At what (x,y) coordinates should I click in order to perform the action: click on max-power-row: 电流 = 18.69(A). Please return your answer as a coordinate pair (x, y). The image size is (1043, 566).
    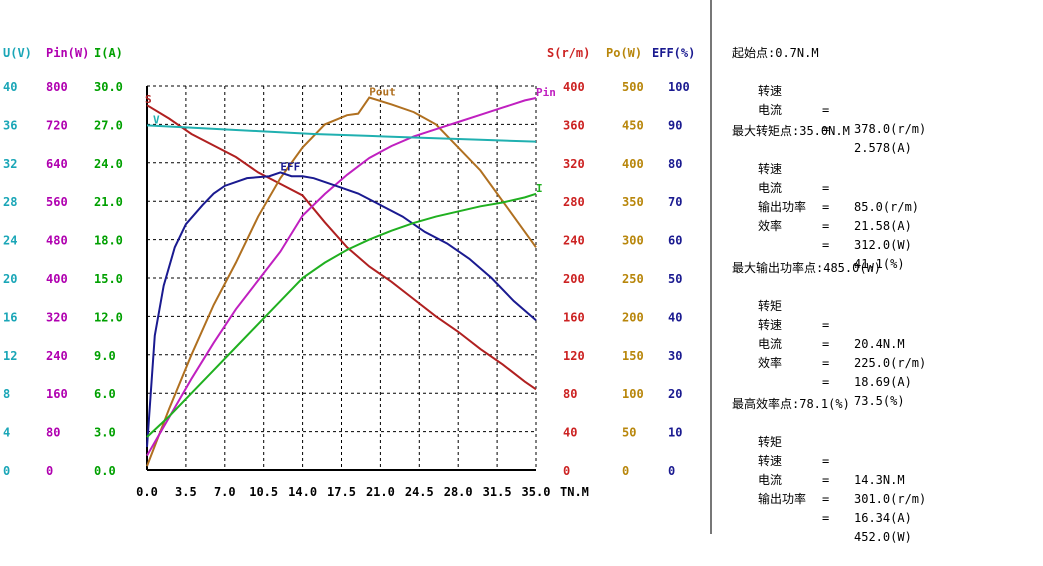
    Looking at the image, I should click on (822, 352).